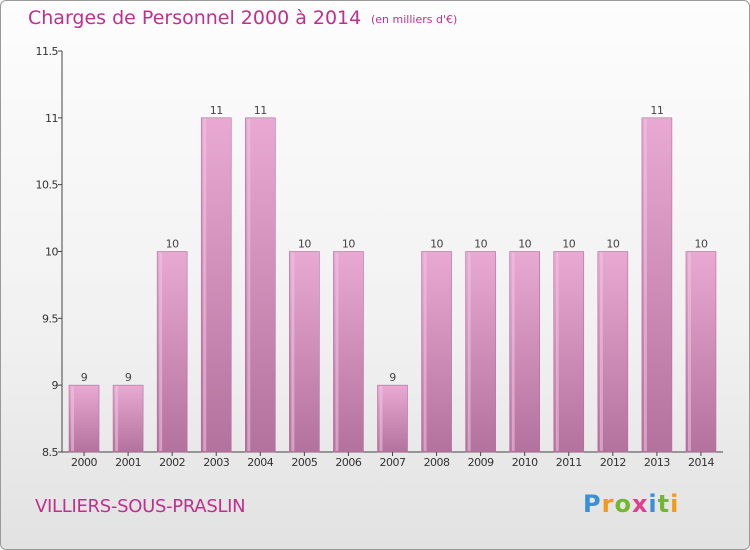  Describe the element at coordinates (613, 462) in the screenshot. I see `x-tick-label: 2012` at that location.